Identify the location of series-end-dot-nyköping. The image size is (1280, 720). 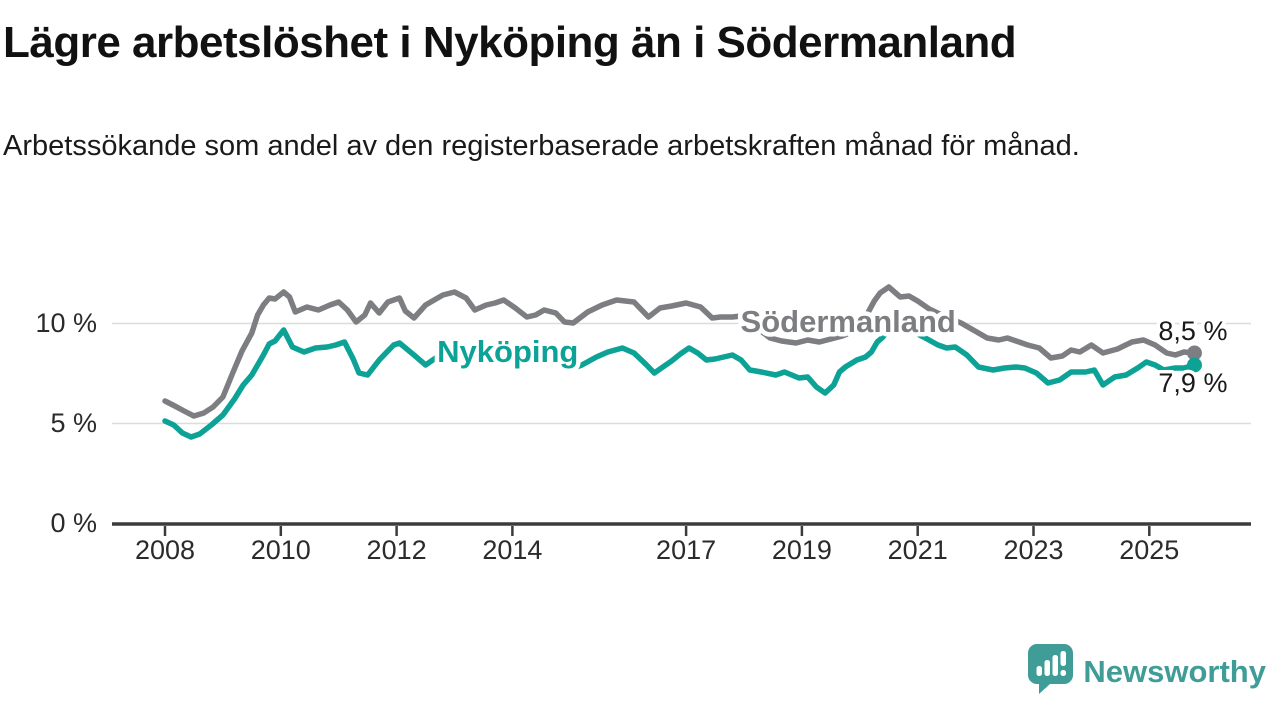
(1194, 365).